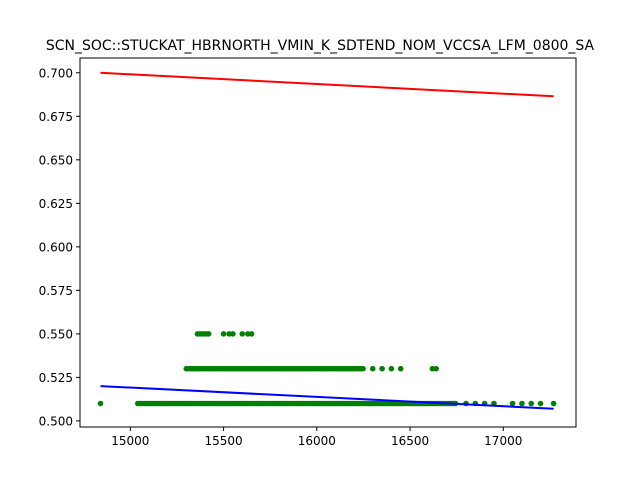 The width and height of the screenshot is (640, 480). I want to click on upper-limit-line, so click(327, 84).